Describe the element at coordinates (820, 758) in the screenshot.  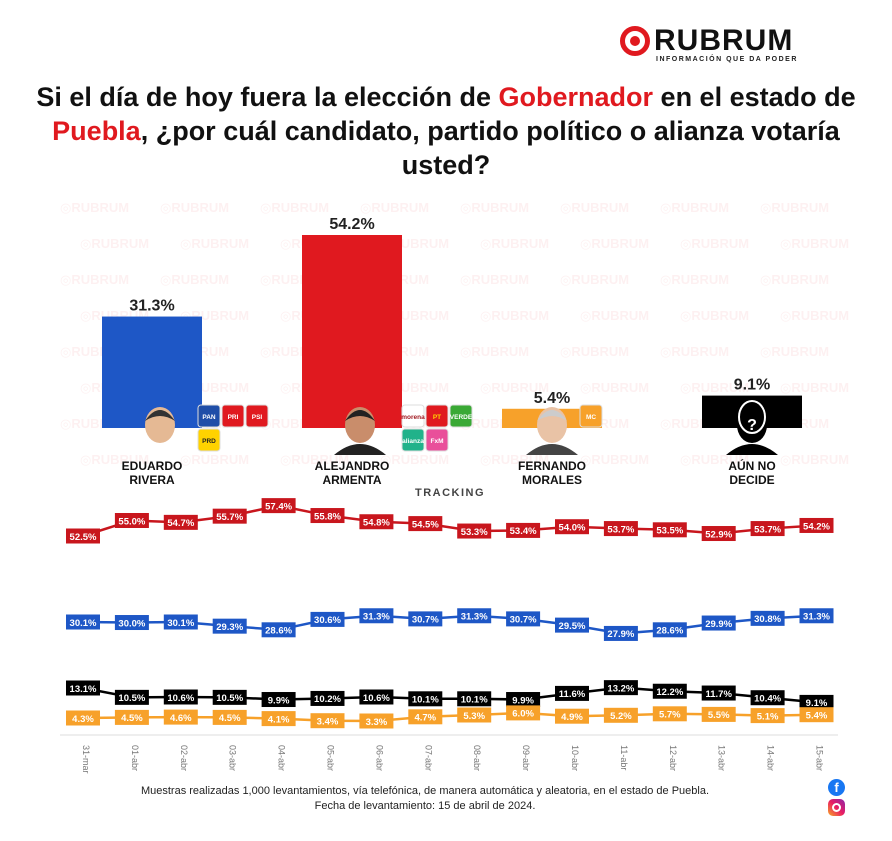
I see `x-tick-label: 15-abr` at that location.